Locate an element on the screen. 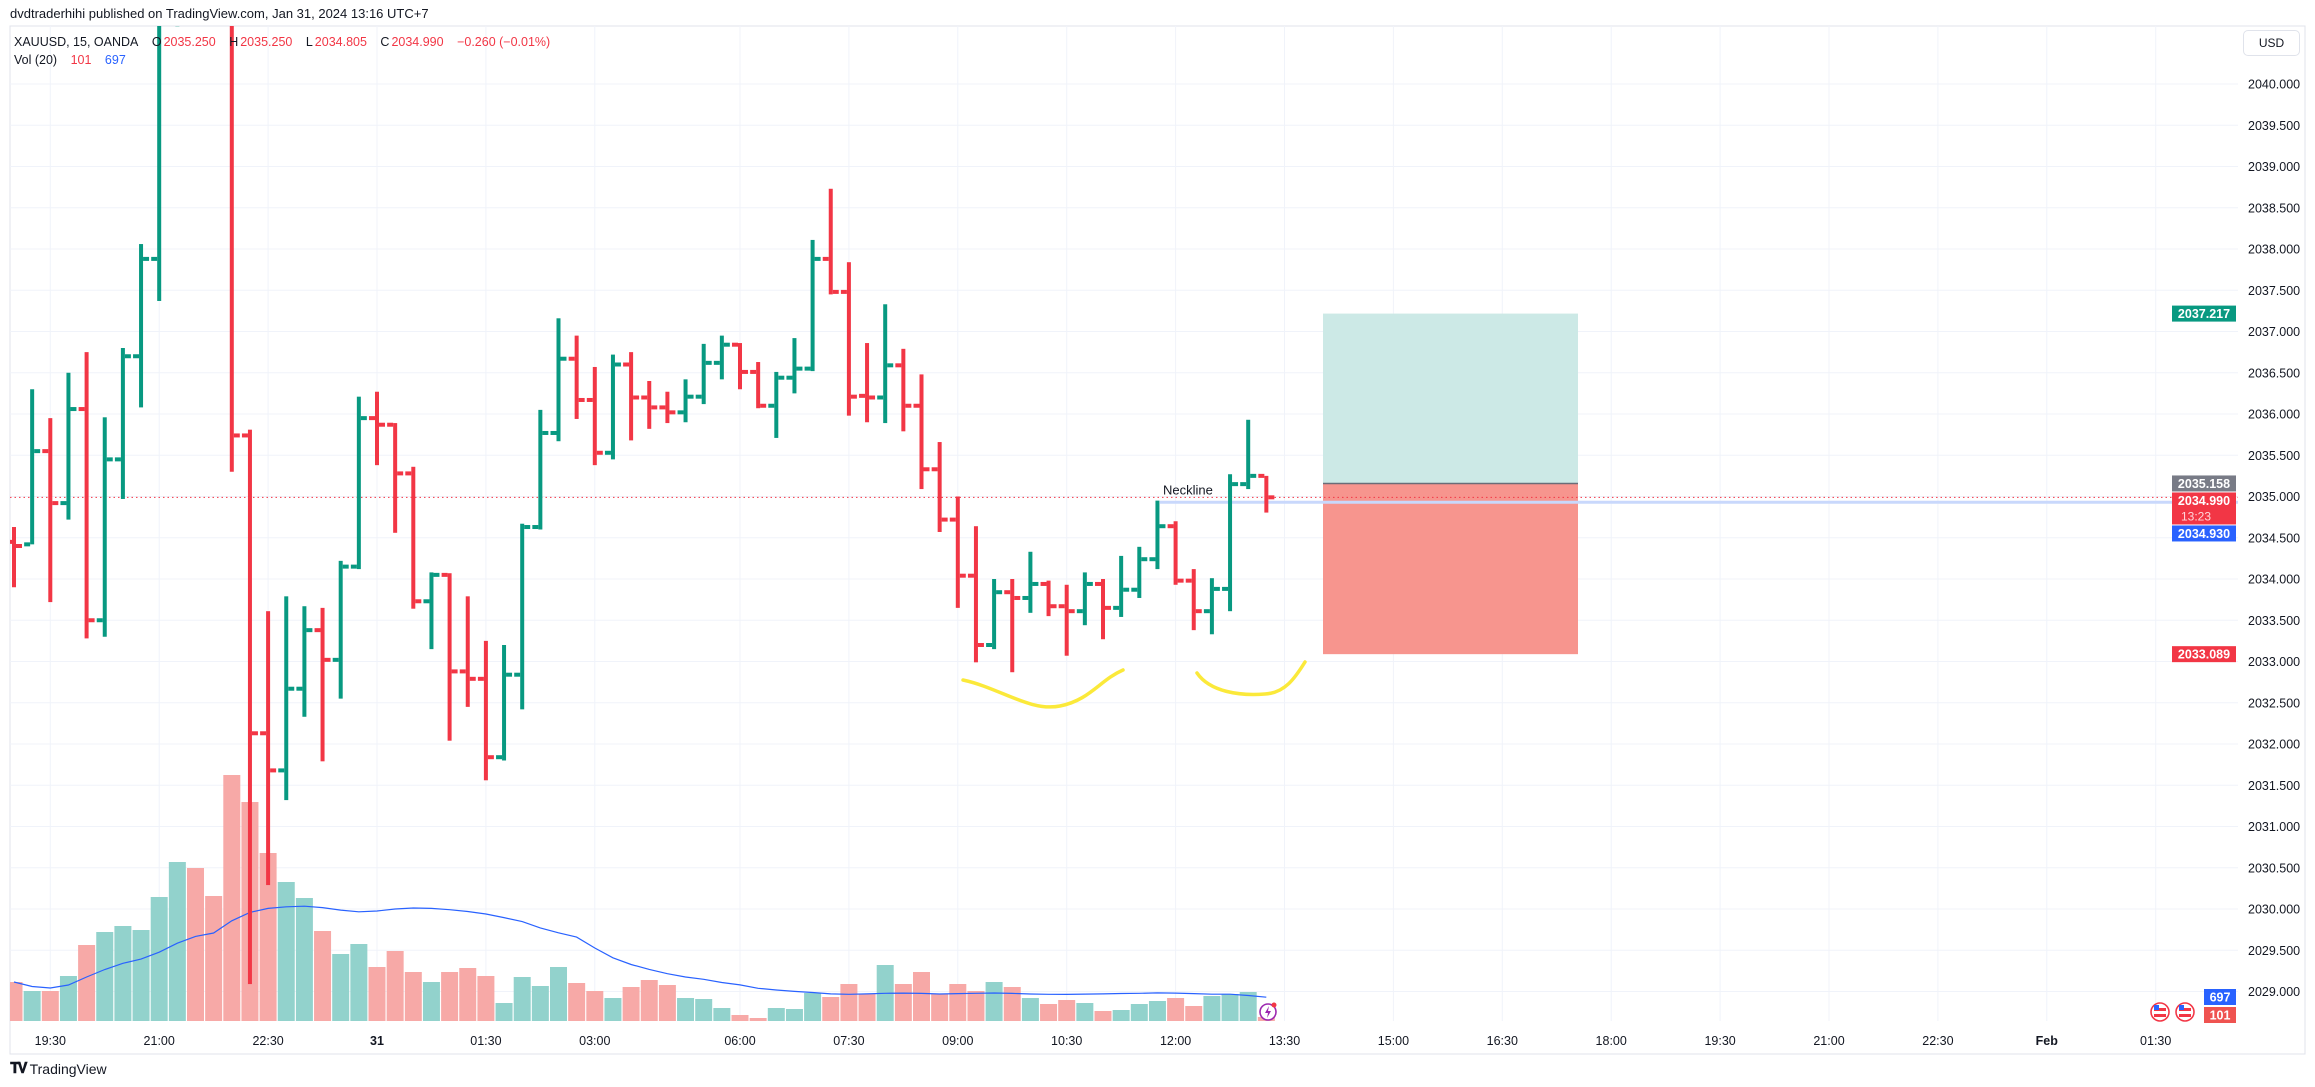  tradingview-logo: 𝐓𝐕 TradingView is located at coordinates (58, 1068).